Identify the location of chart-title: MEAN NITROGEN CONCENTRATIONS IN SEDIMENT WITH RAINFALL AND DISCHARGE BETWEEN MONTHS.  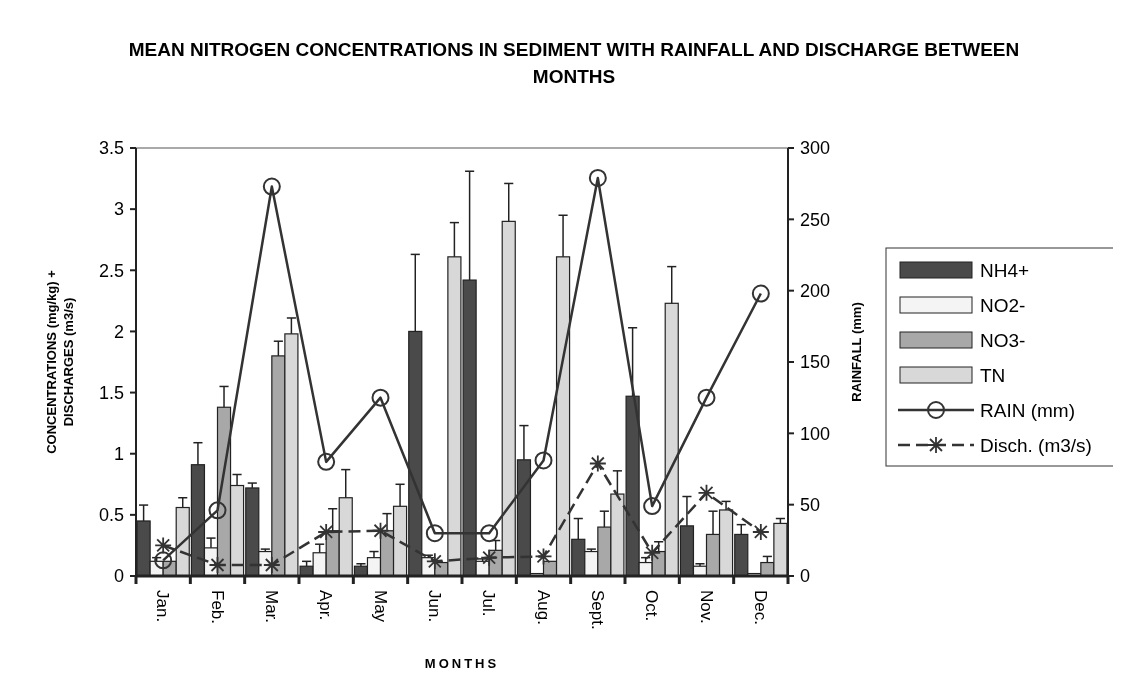
(574, 63).